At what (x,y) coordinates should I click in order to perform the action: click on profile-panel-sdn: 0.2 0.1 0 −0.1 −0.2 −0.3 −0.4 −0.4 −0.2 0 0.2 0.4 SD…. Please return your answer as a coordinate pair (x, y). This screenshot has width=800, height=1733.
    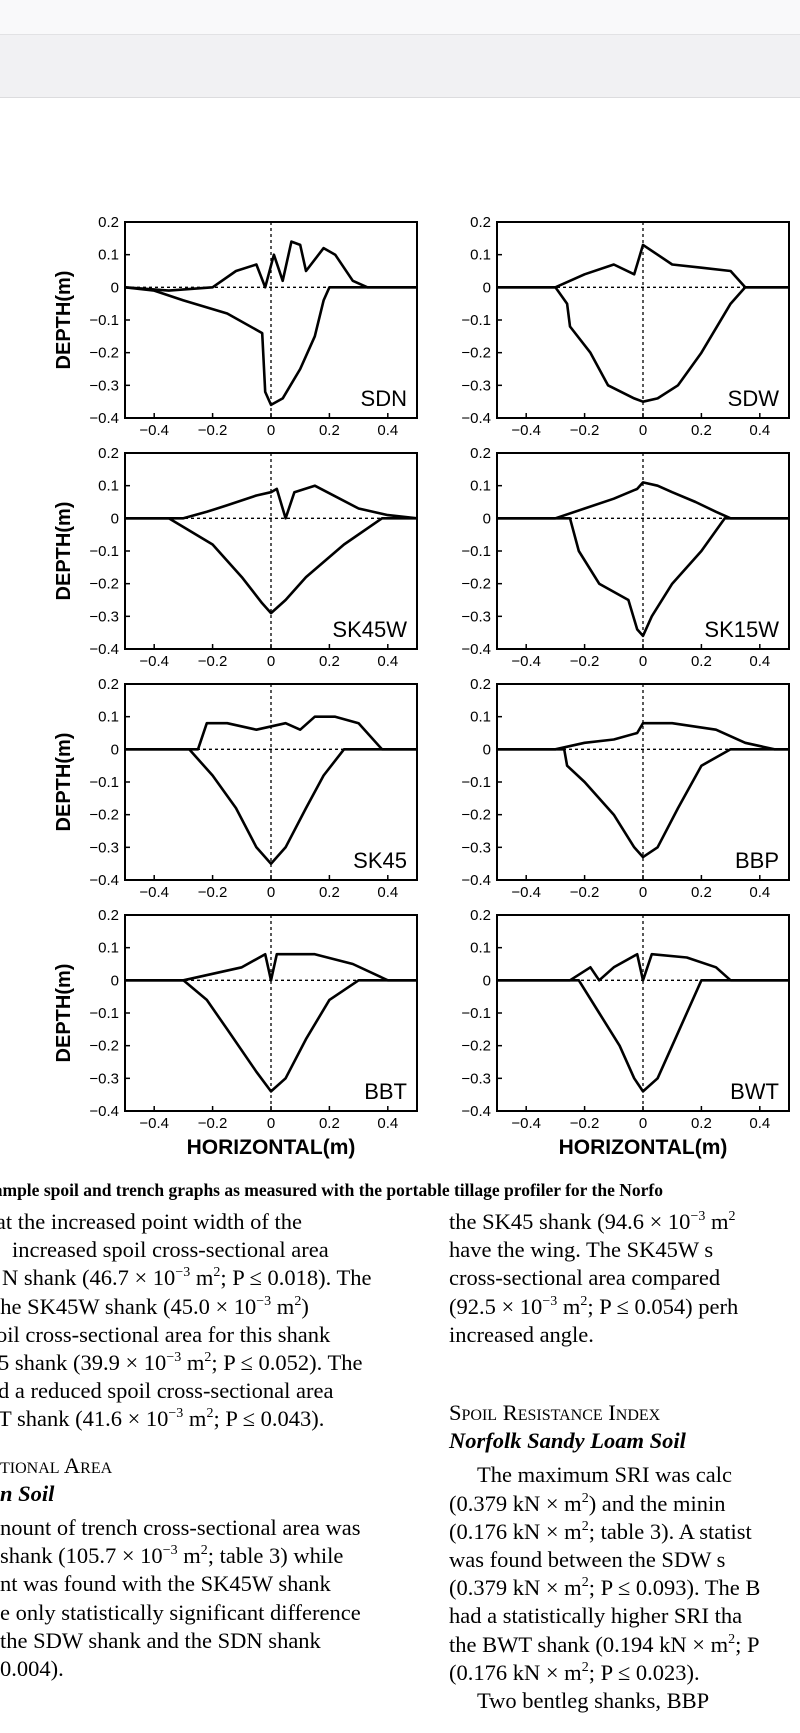
    Looking at the image, I should click on (235, 326).